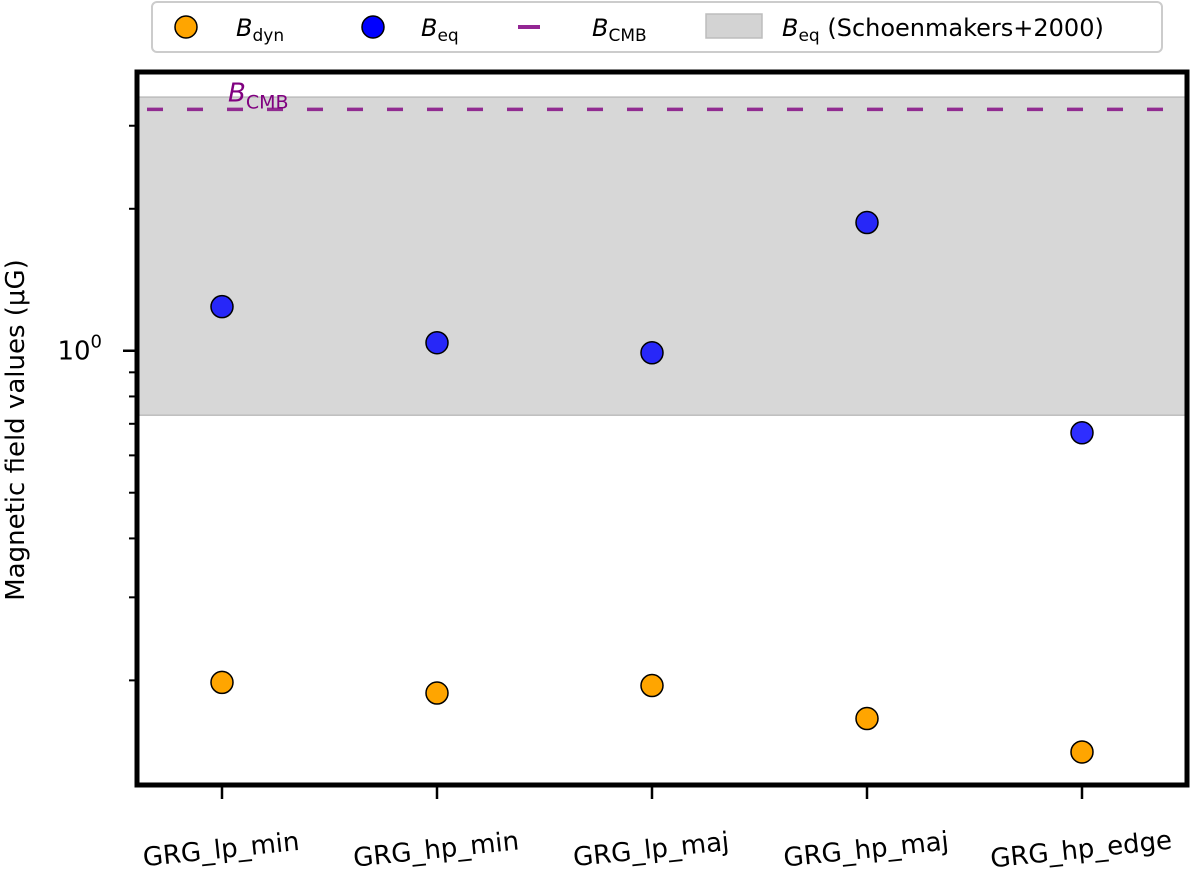  What do you see at coordinates (237, 93) in the screenshot?
I see `bcmb-annotation-letter: B` at bounding box center [237, 93].